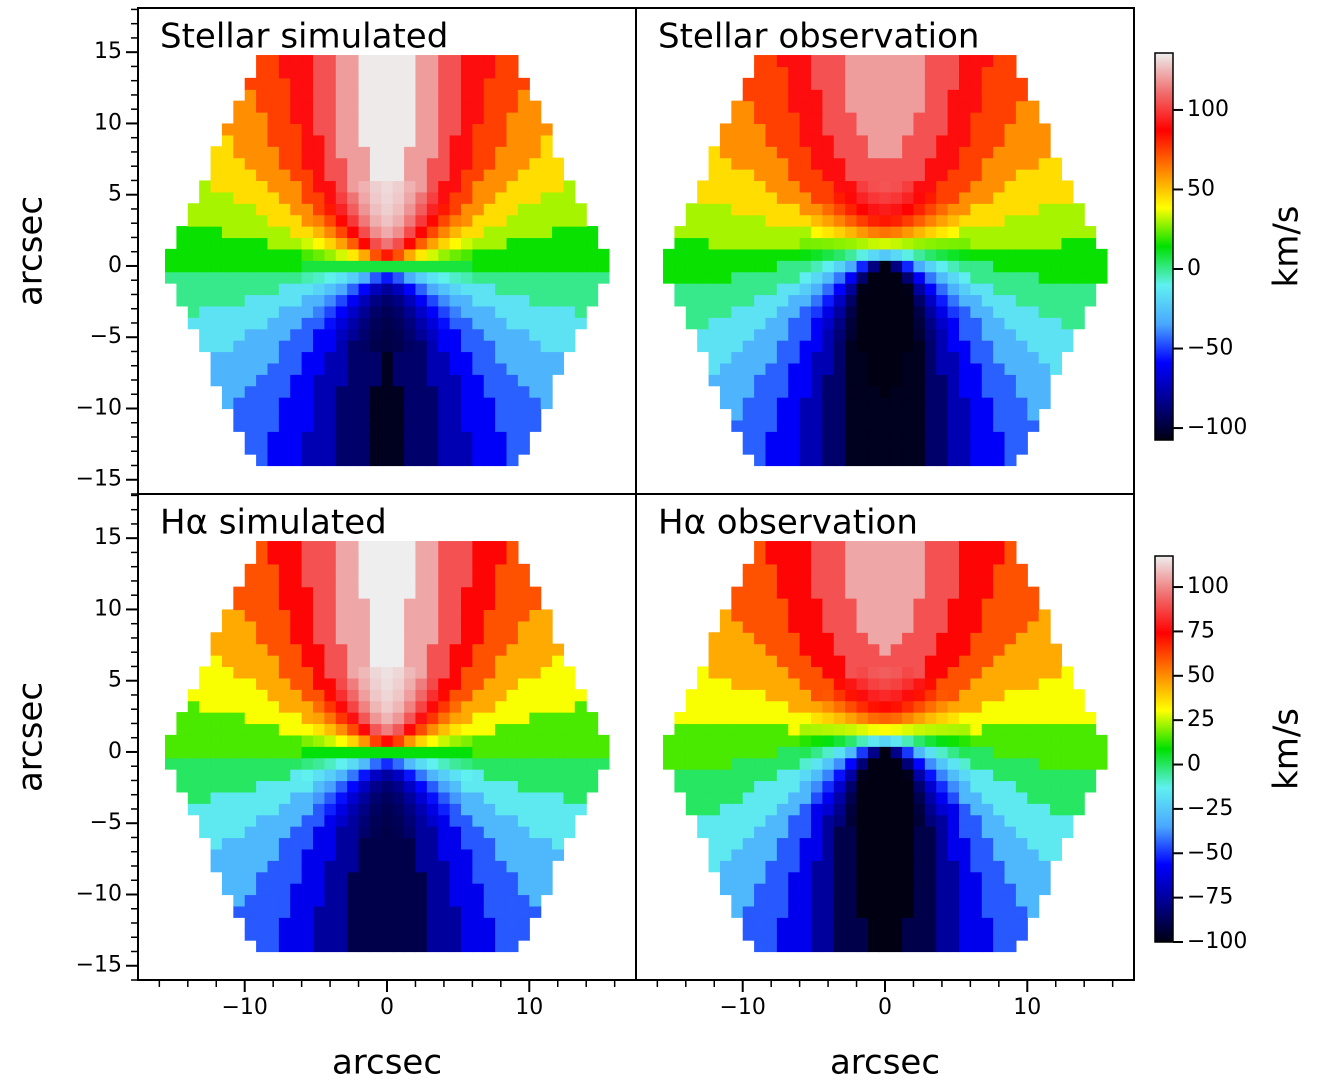  Describe the element at coordinates (742, 1007) in the screenshot. I see `x-tick-label: −10` at that location.